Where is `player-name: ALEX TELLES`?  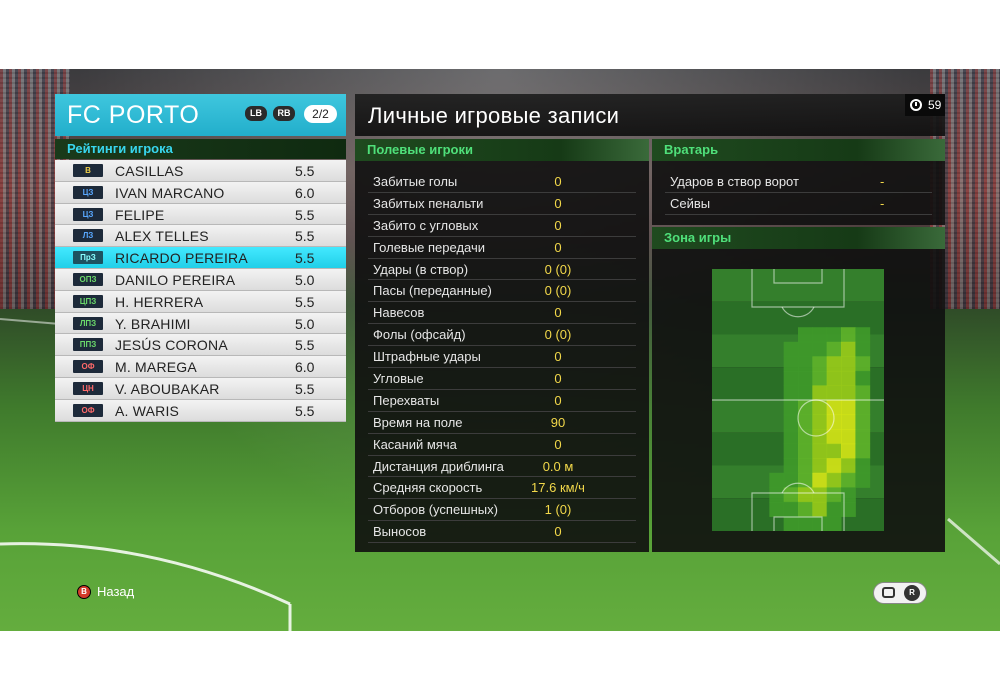 player-name: ALEX TELLES is located at coordinates (162, 236).